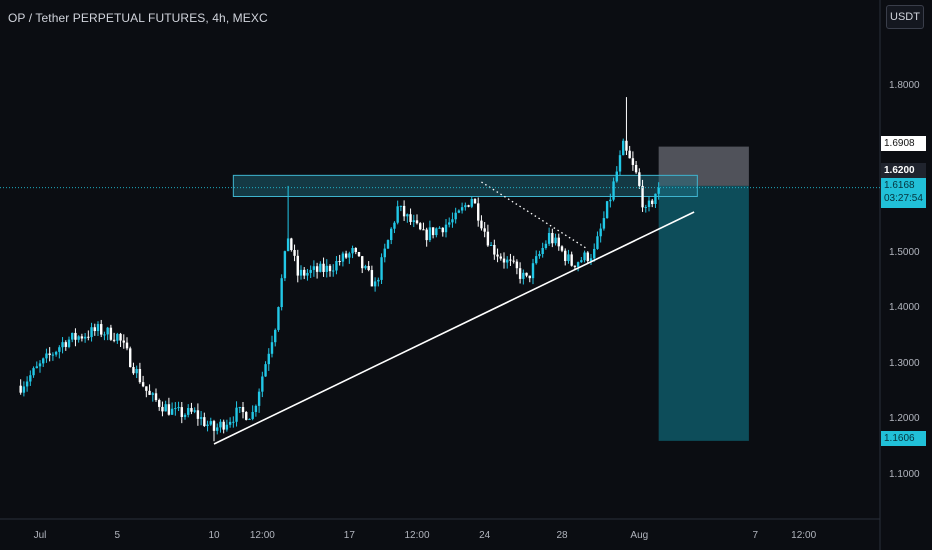 The width and height of the screenshot is (932, 550). Describe the element at coordinates (903, 438) in the screenshot. I see `target-price-badge: 1.1606` at that location.